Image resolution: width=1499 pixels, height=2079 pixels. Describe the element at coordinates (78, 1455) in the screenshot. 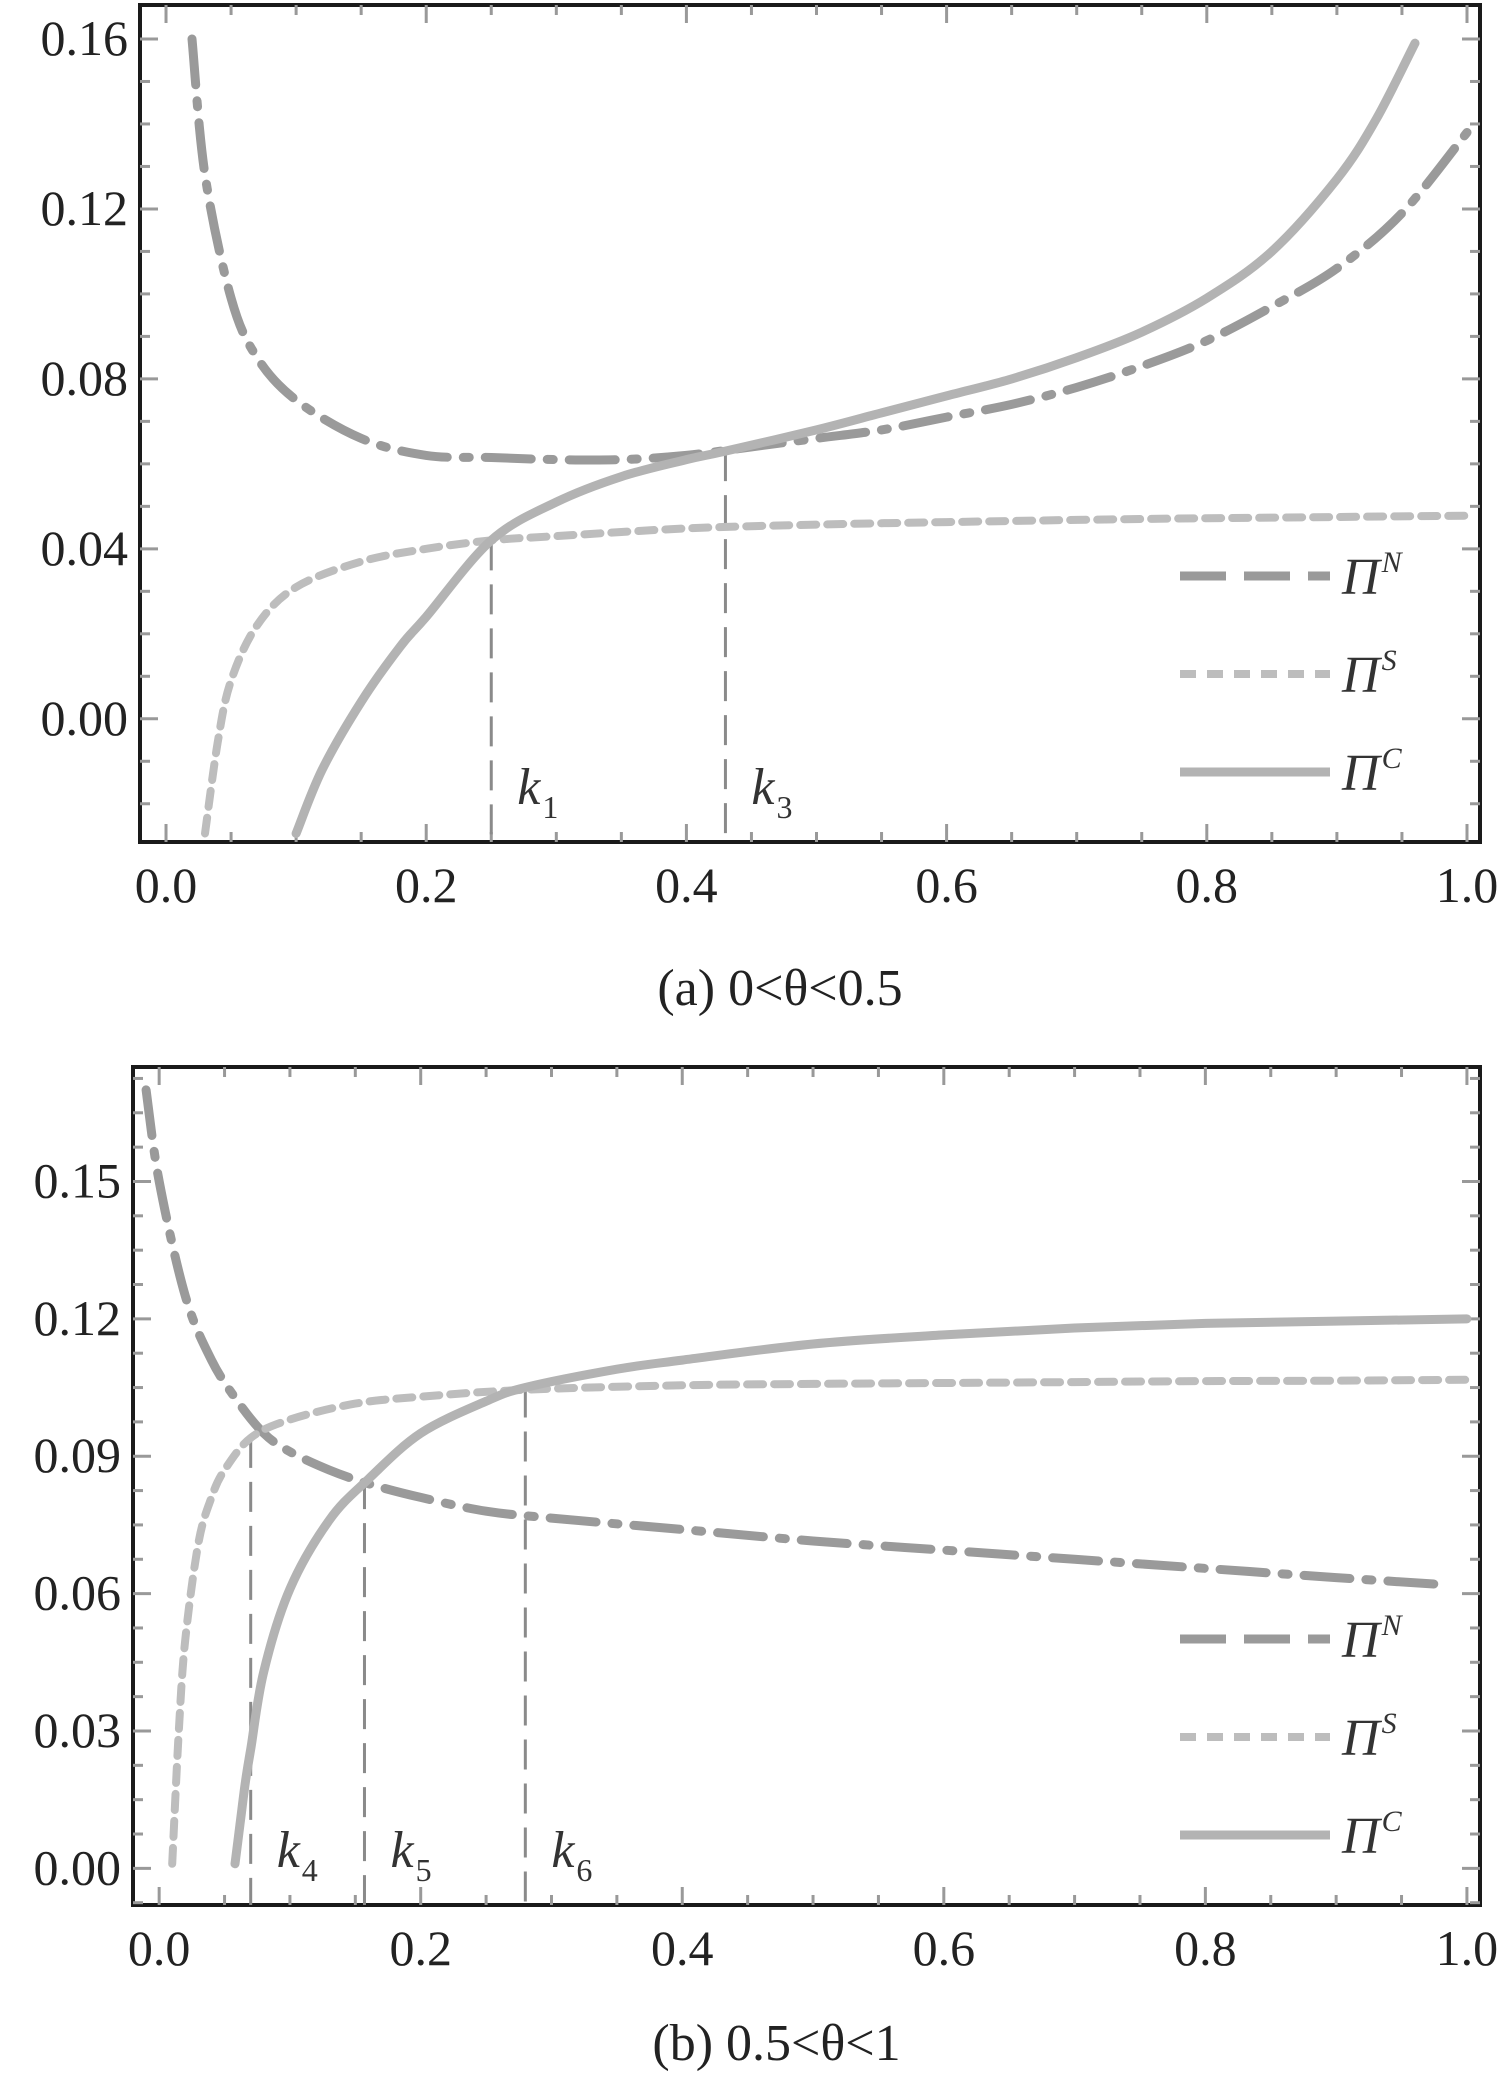

I see `y-tick-label: 0.09` at that location.